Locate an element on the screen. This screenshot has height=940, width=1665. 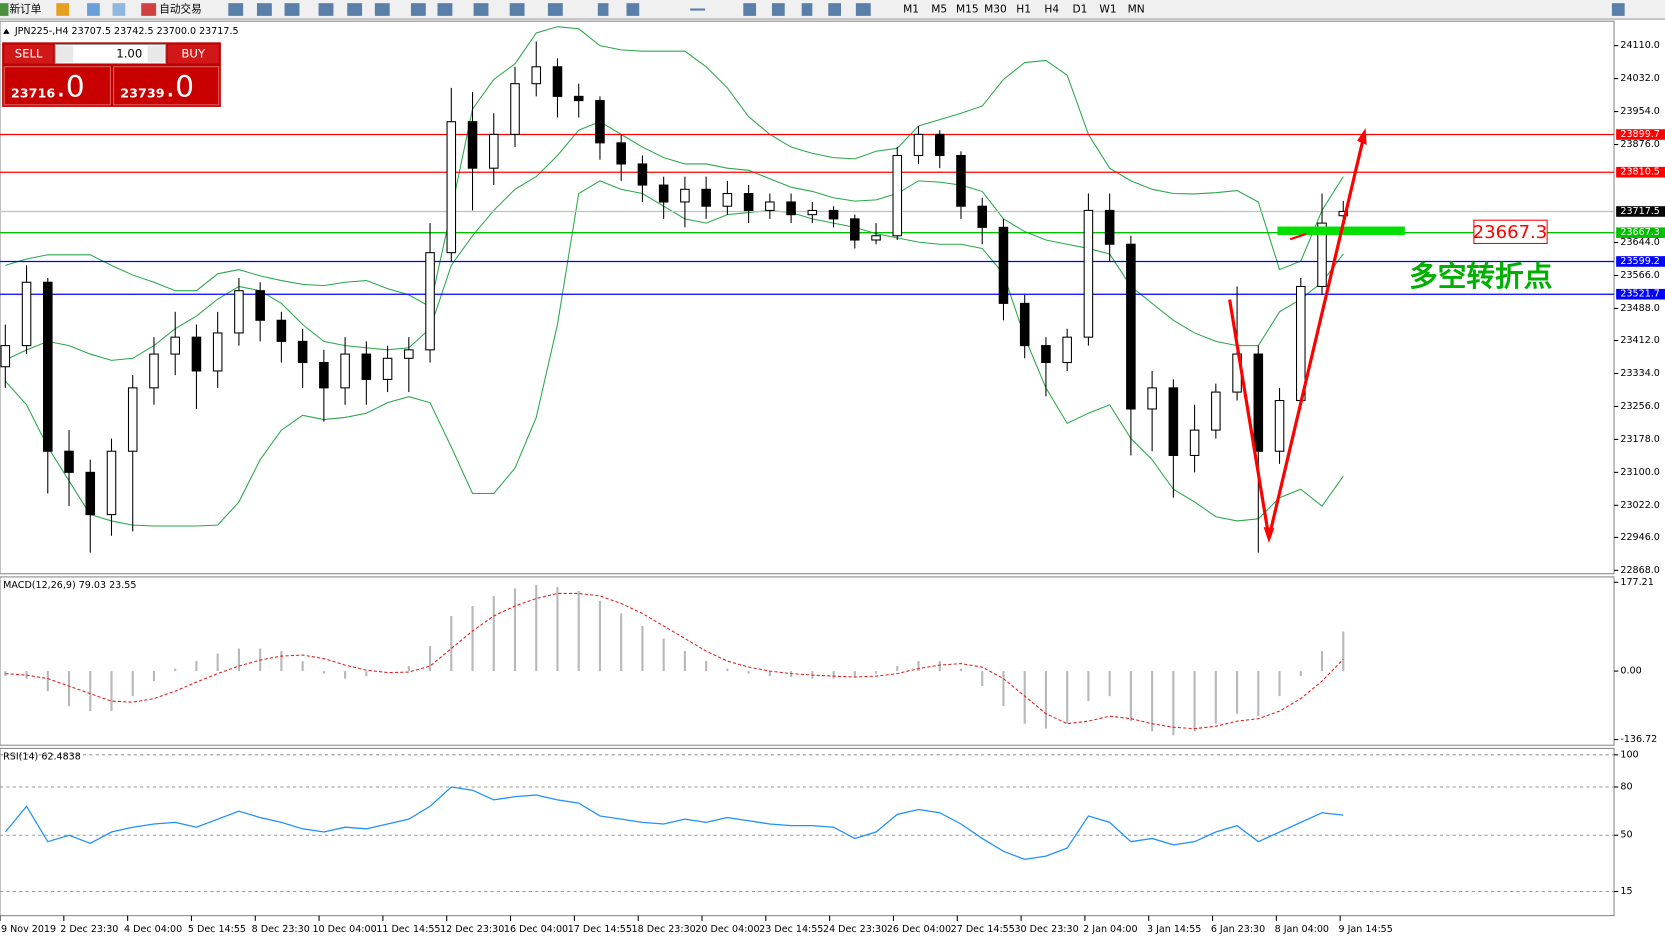
timeframe-button: M15 is located at coordinates (967, 10).